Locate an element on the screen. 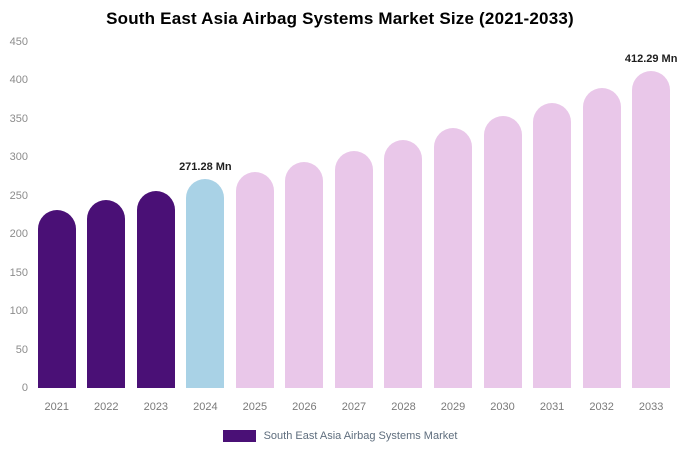  legend: South East Asia Airbag Systems Market is located at coordinates (340, 436).